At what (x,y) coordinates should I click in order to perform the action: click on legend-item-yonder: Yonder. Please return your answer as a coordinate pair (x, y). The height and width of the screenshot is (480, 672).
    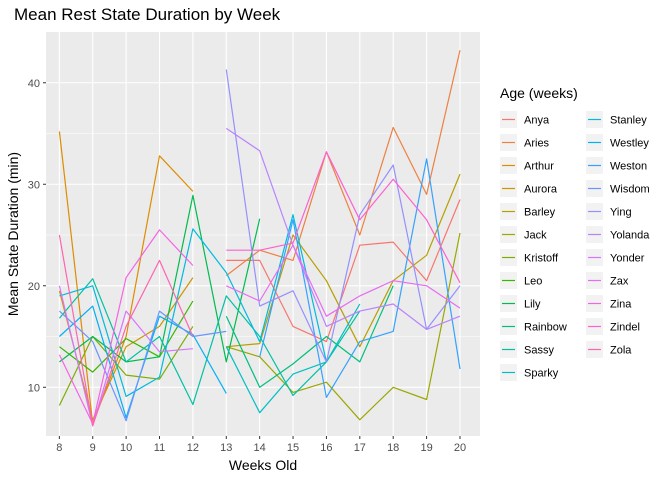
    Looking at the image, I should click on (615, 257).